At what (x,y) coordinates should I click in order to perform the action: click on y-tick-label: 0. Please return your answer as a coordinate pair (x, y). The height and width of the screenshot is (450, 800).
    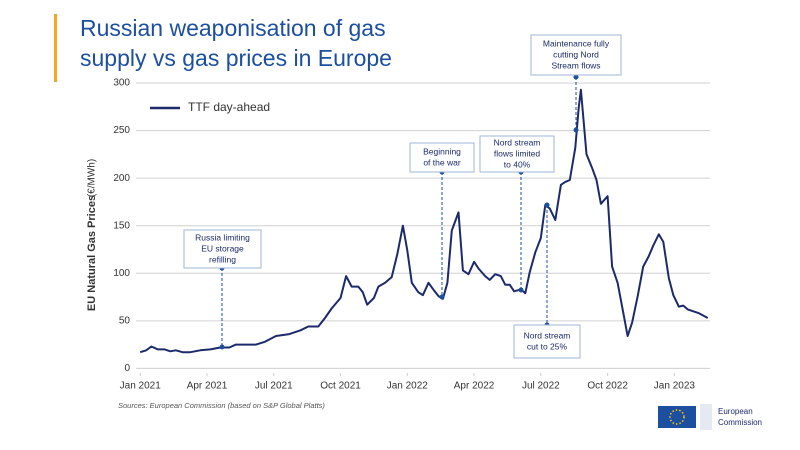
    Looking at the image, I should click on (127, 368).